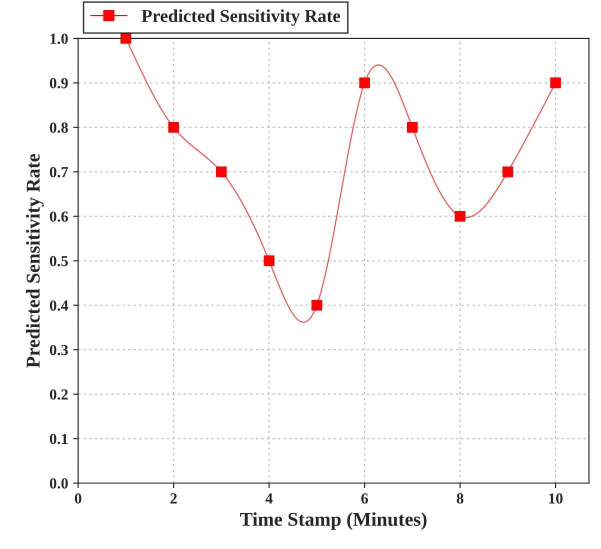 The width and height of the screenshot is (601, 549). What do you see at coordinates (59, 127) in the screenshot?
I see `y-tick-label: 0.8` at bounding box center [59, 127].